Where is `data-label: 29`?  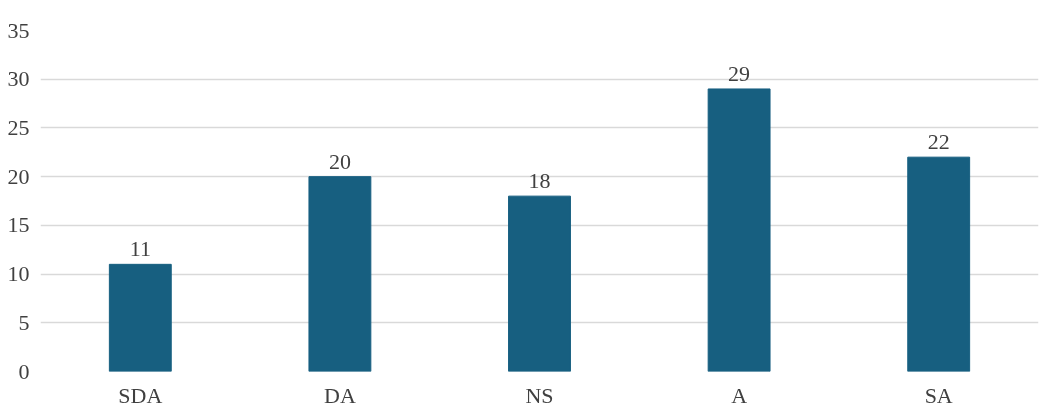 data-label: 29 is located at coordinates (739, 73).